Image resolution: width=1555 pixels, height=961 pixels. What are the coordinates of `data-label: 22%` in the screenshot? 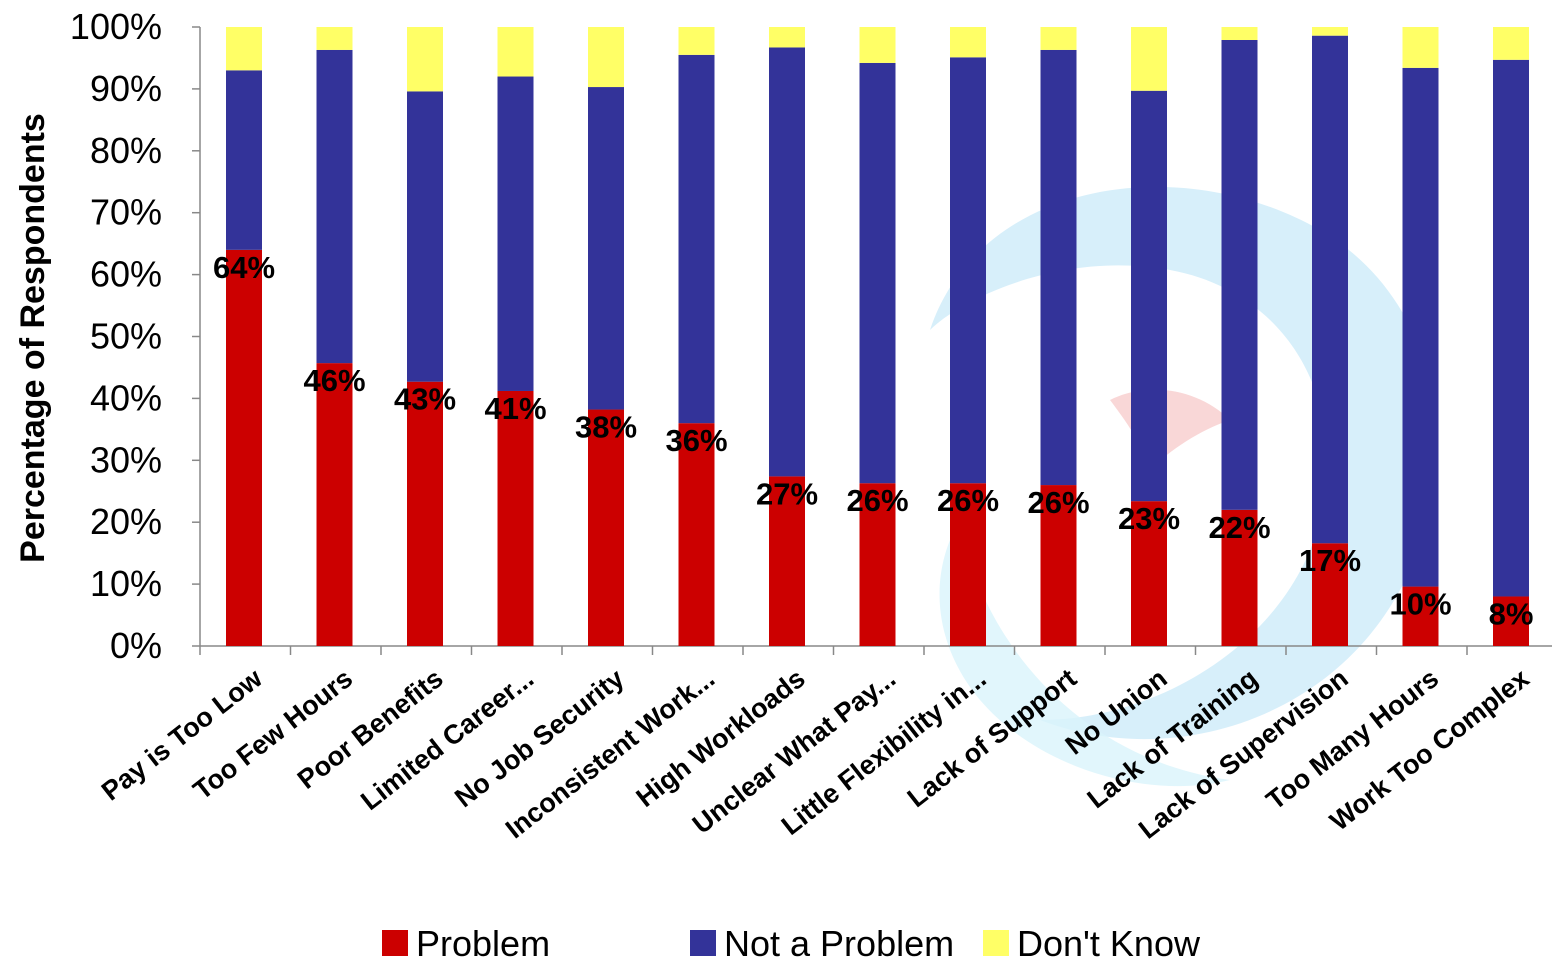 It's located at (1239, 527).